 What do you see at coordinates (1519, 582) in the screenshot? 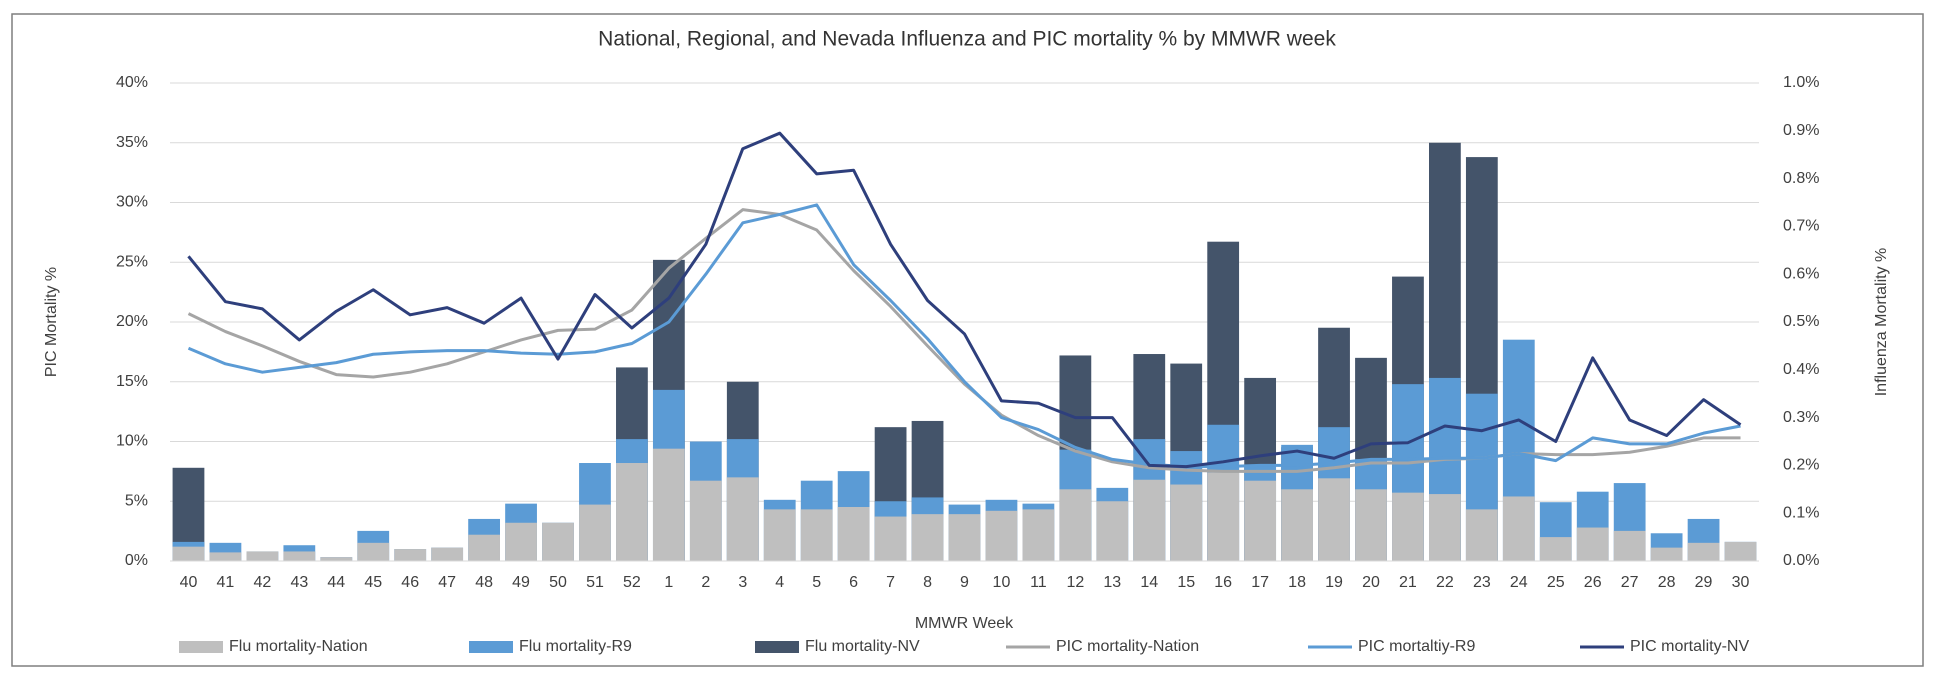
I see `x-tick-label: 24` at bounding box center [1519, 582].